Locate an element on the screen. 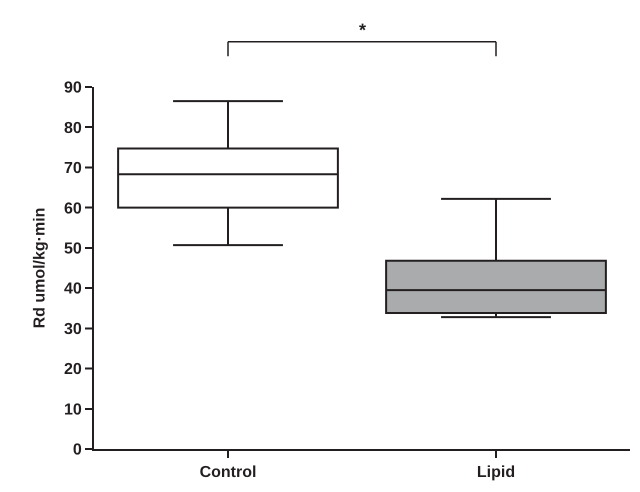 This screenshot has width=640, height=492. y-axis-title: Rd umol/kg·min is located at coordinates (39, 268).